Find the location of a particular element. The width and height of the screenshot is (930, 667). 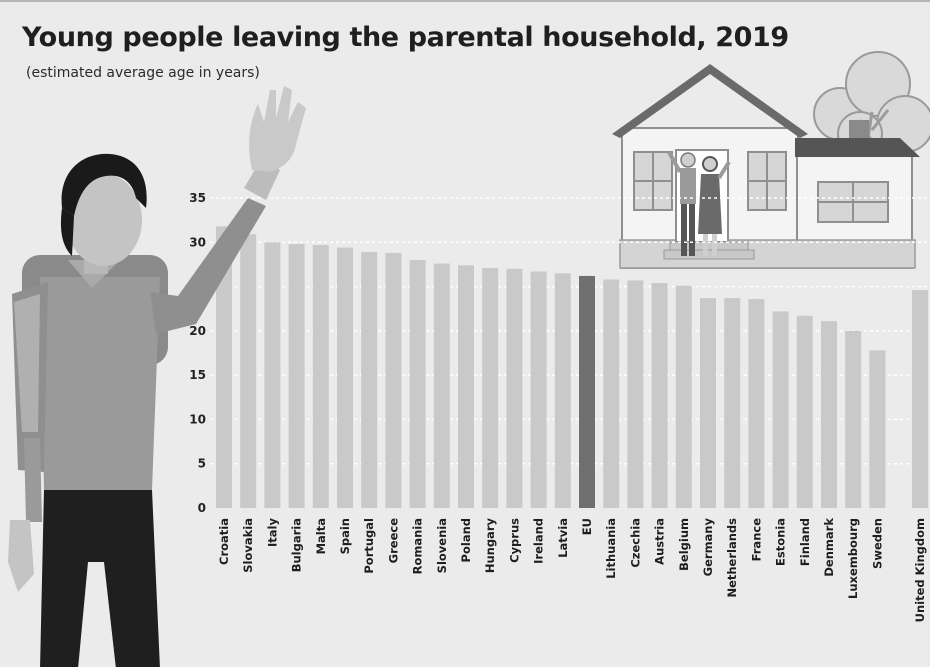

bar-spain is located at coordinates (345, 377).